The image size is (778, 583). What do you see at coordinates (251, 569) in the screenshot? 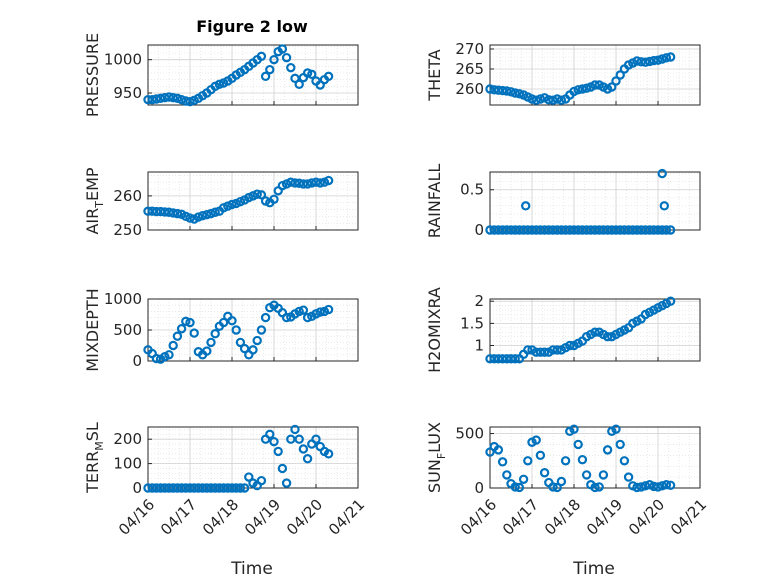
I see `x-axis-label-left: Time` at bounding box center [251, 569].